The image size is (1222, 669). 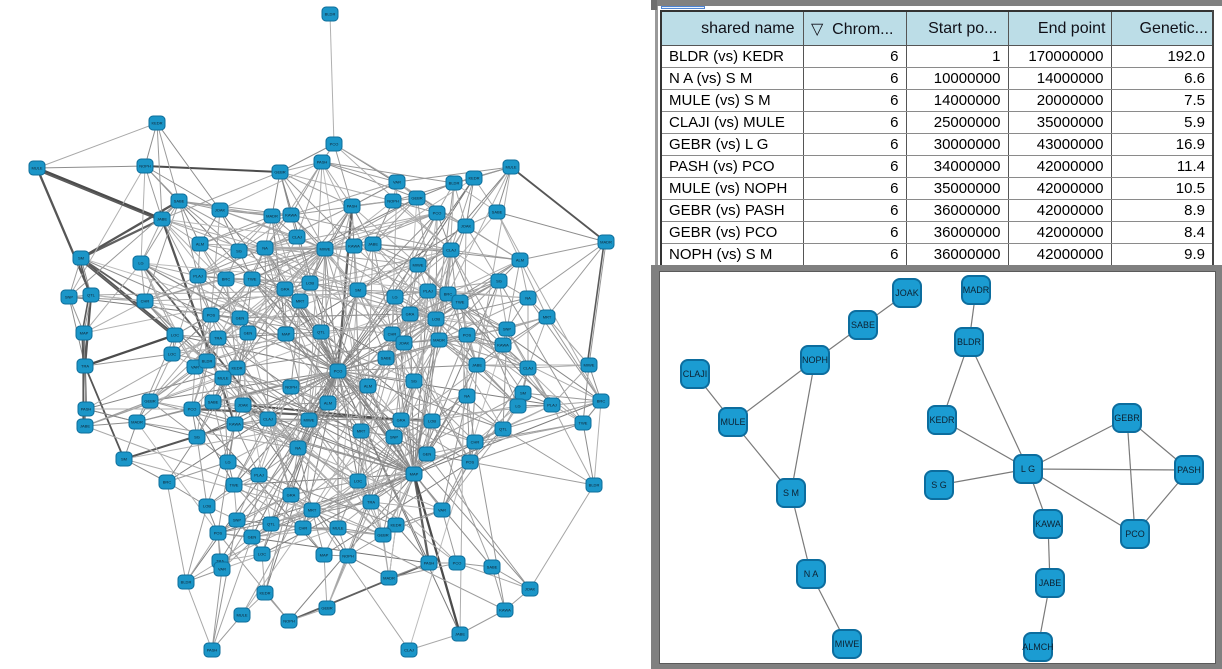 What do you see at coordinates (394, 437) in the screenshot?
I see `svg-text: SNP` at bounding box center [394, 437].